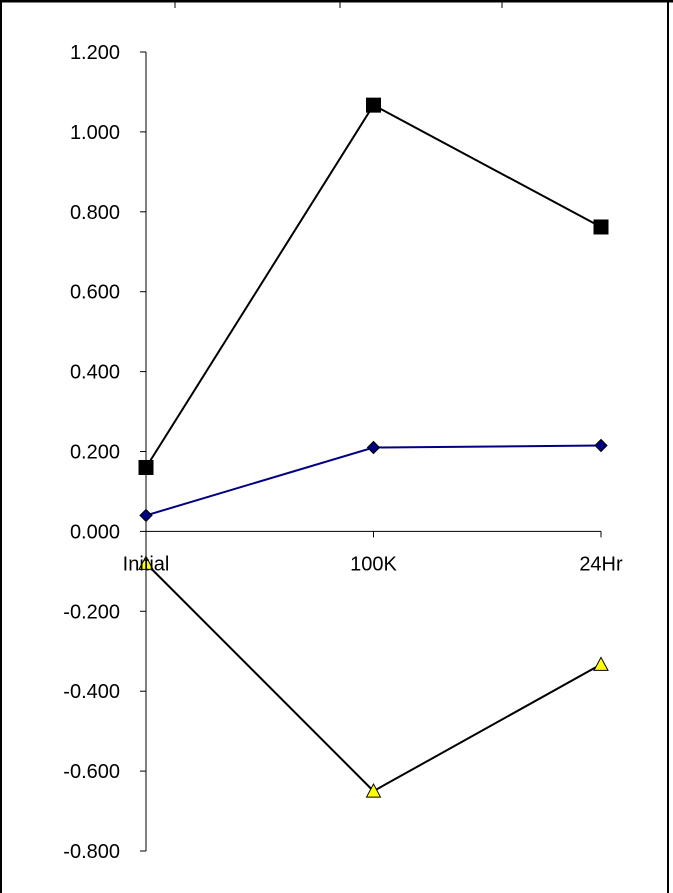  I want to click on x-tick-label: Initial, so click(146, 564).